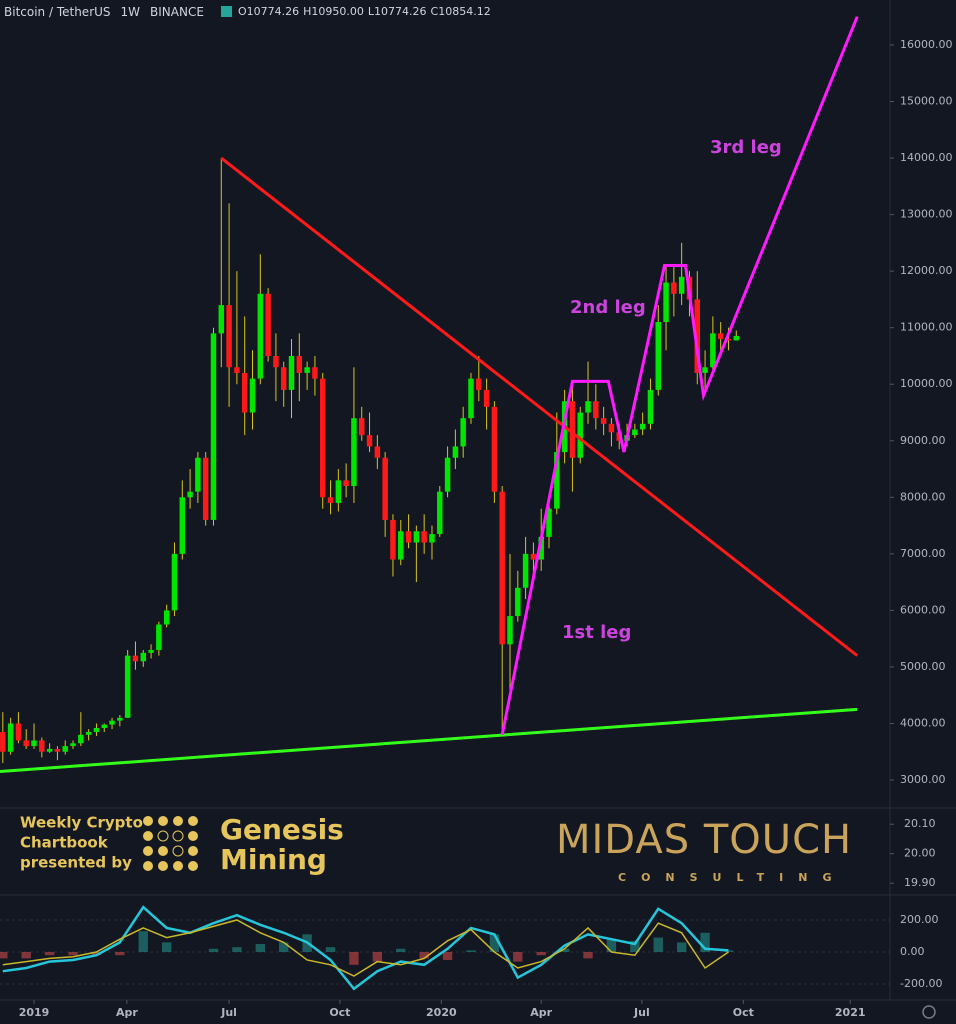 Image resolution: width=956 pixels, height=1024 pixels. What do you see at coordinates (104, 12) in the screenshot?
I see `header: Bitcoin / TetherUS 1W BINANCE` at bounding box center [104, 12].